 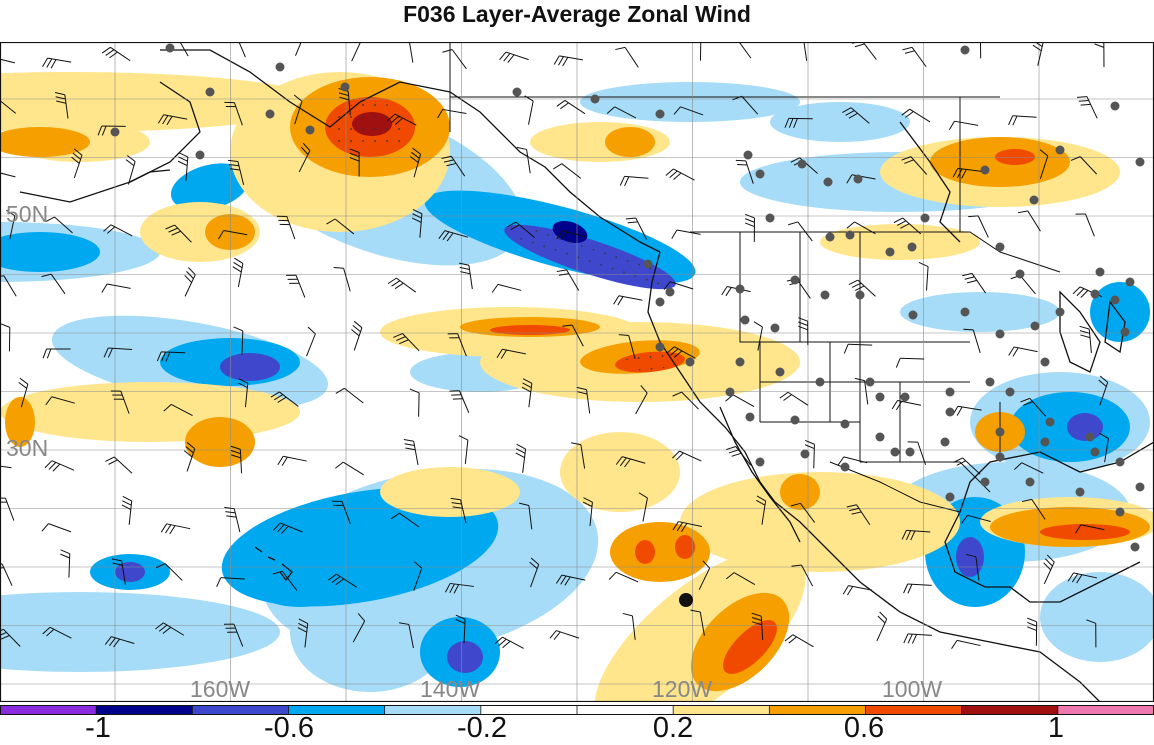 I want to click on colorbar-tick-label: 1, so click(x=1056, y=728).